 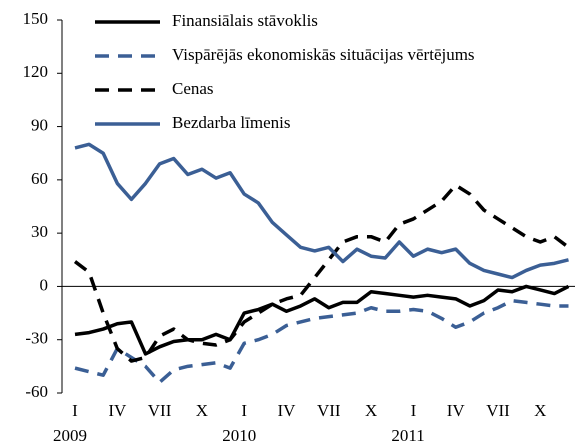 I want to click on legend-label: Finansiālais stāvoklis, so click(x=245, y=20).